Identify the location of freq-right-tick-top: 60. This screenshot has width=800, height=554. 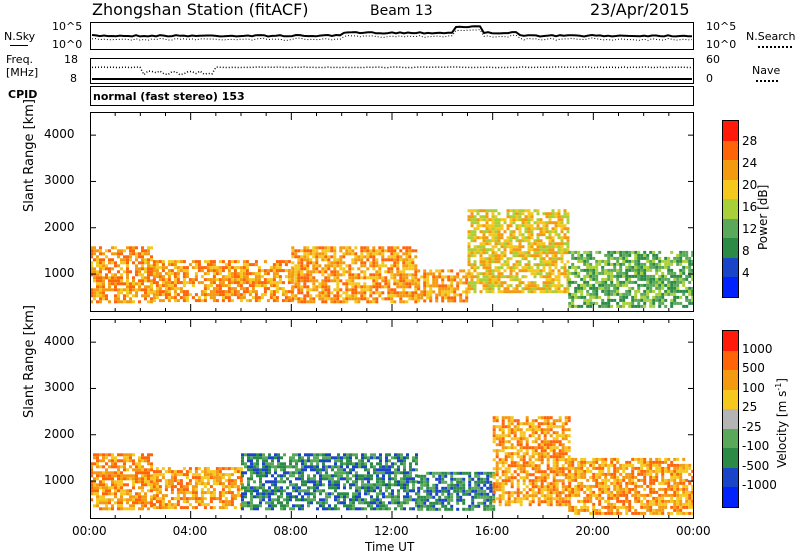
(713, 59).